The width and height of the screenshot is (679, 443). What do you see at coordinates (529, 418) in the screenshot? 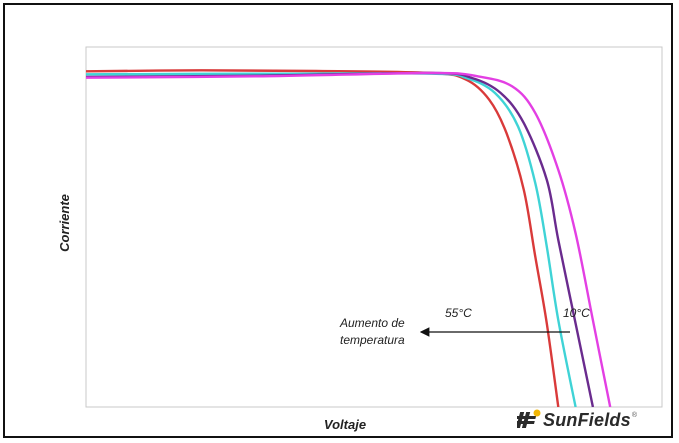
I see `sunfields-logo-mark-icon` at bounding box center [529, 418].